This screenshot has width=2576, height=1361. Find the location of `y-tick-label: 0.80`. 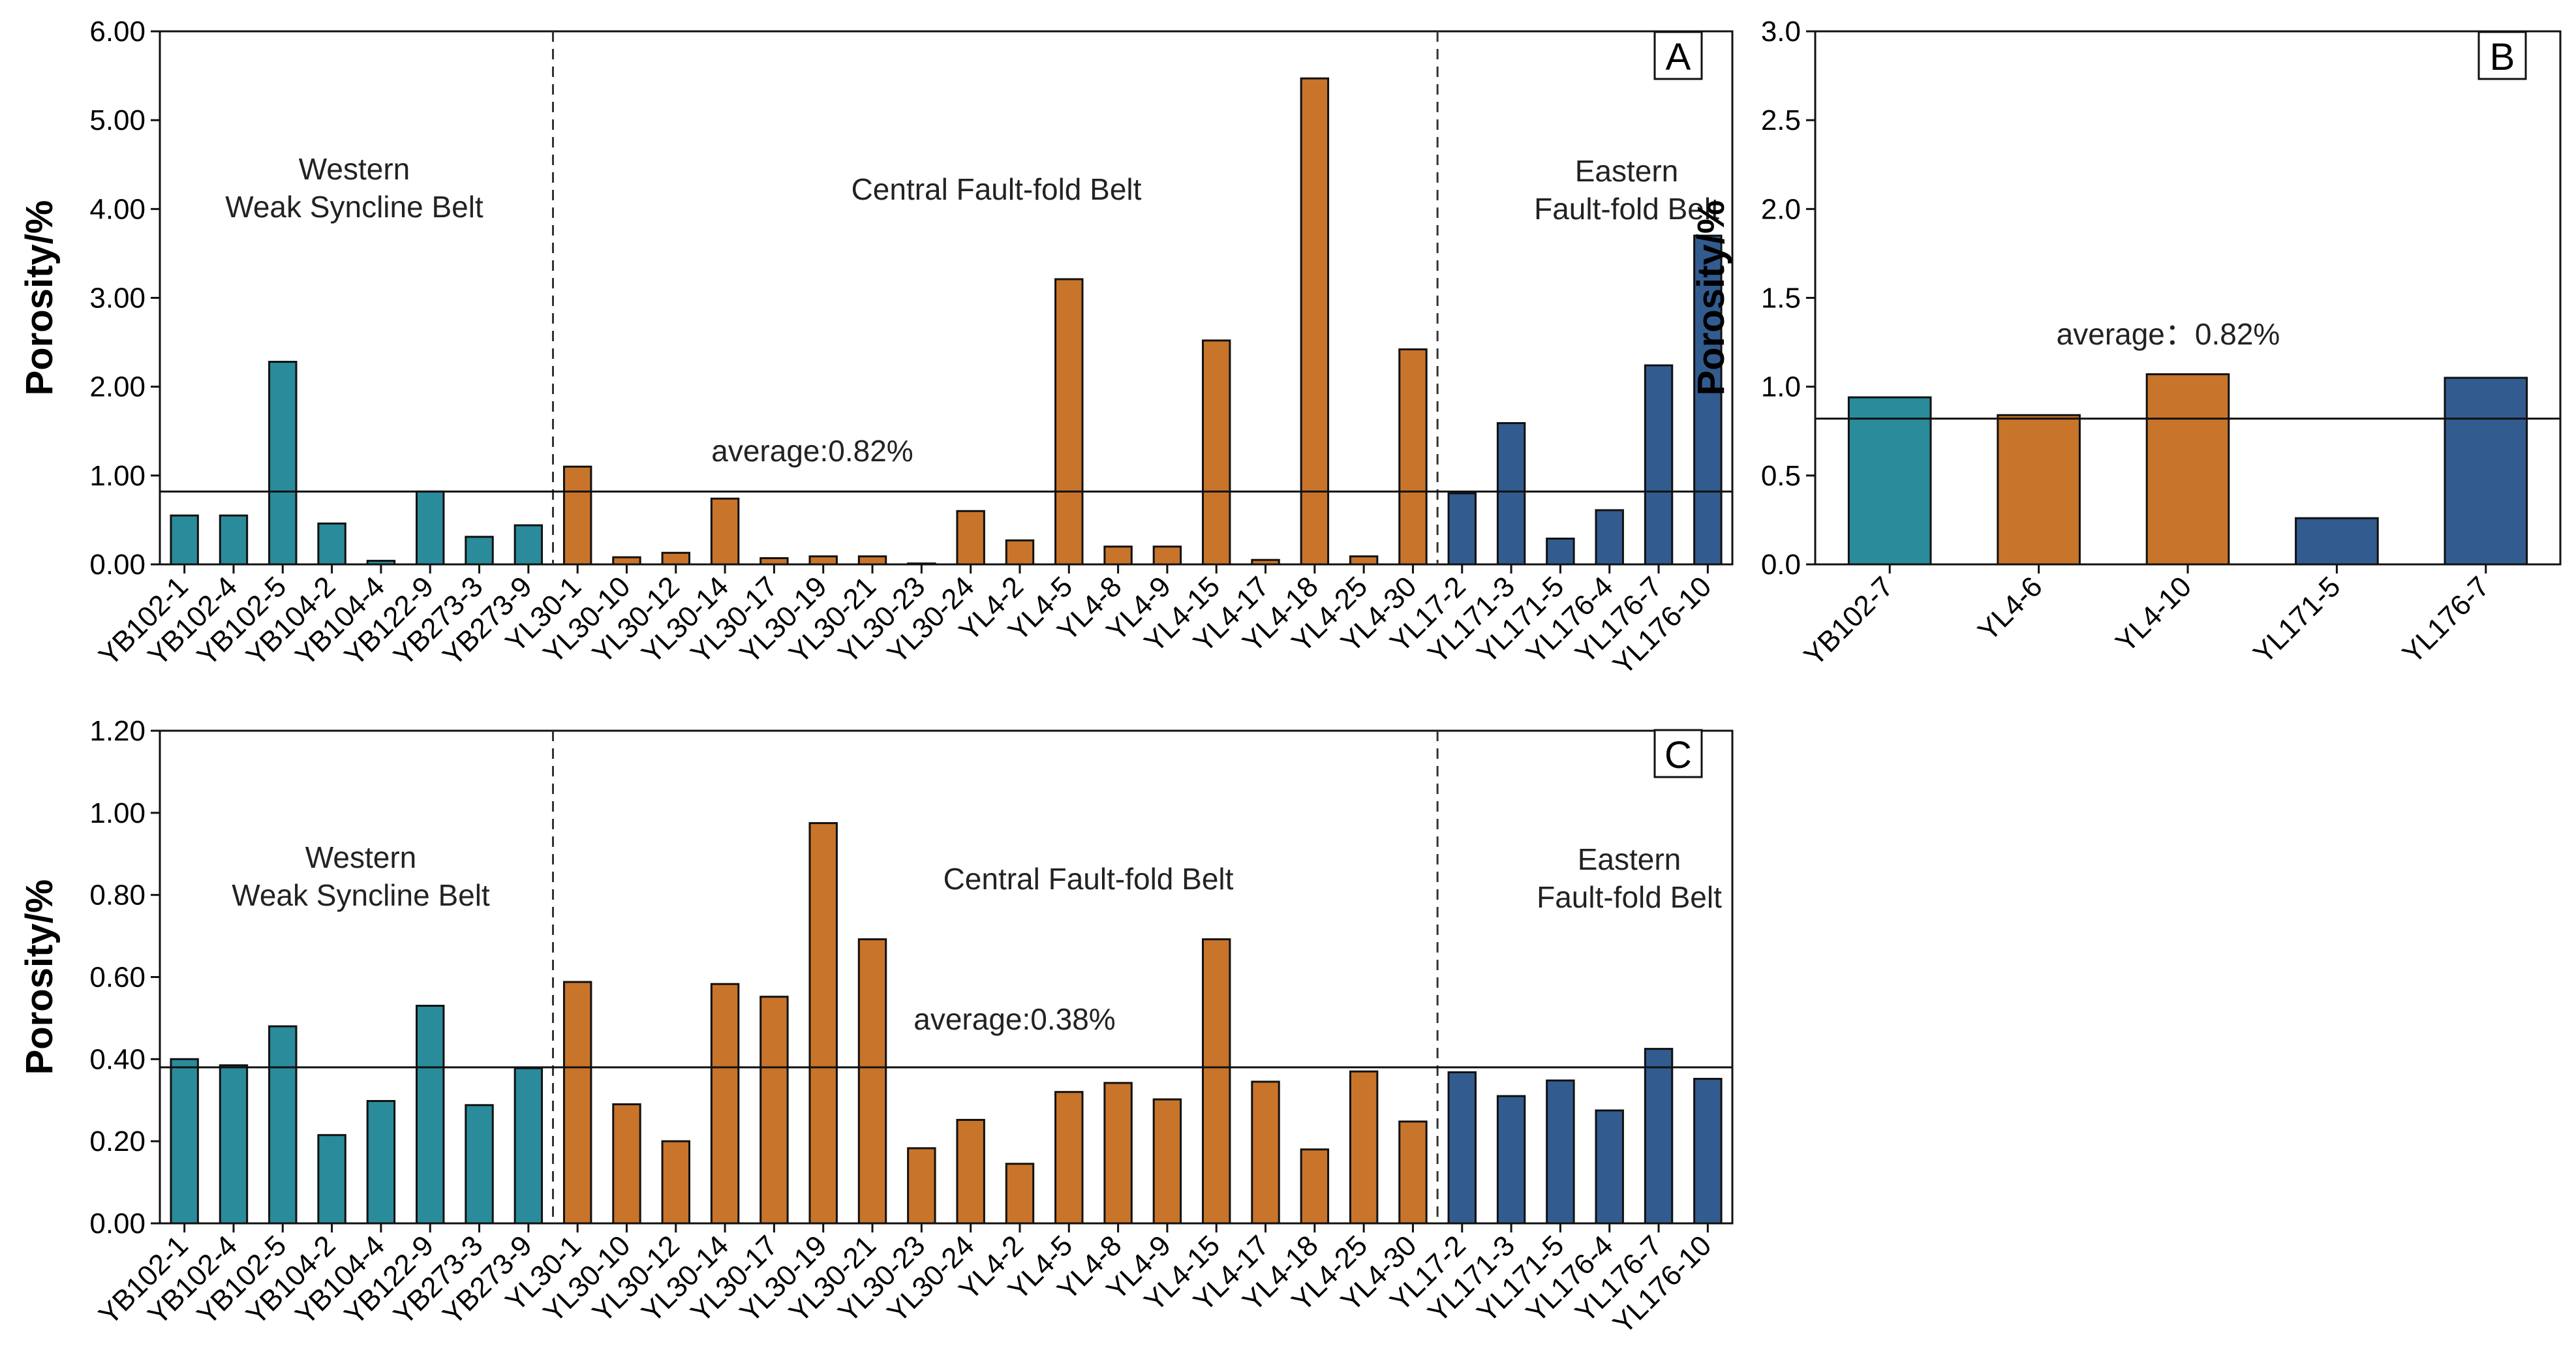

y-tick-label: 0.80 is located at coordinates (118, 895).